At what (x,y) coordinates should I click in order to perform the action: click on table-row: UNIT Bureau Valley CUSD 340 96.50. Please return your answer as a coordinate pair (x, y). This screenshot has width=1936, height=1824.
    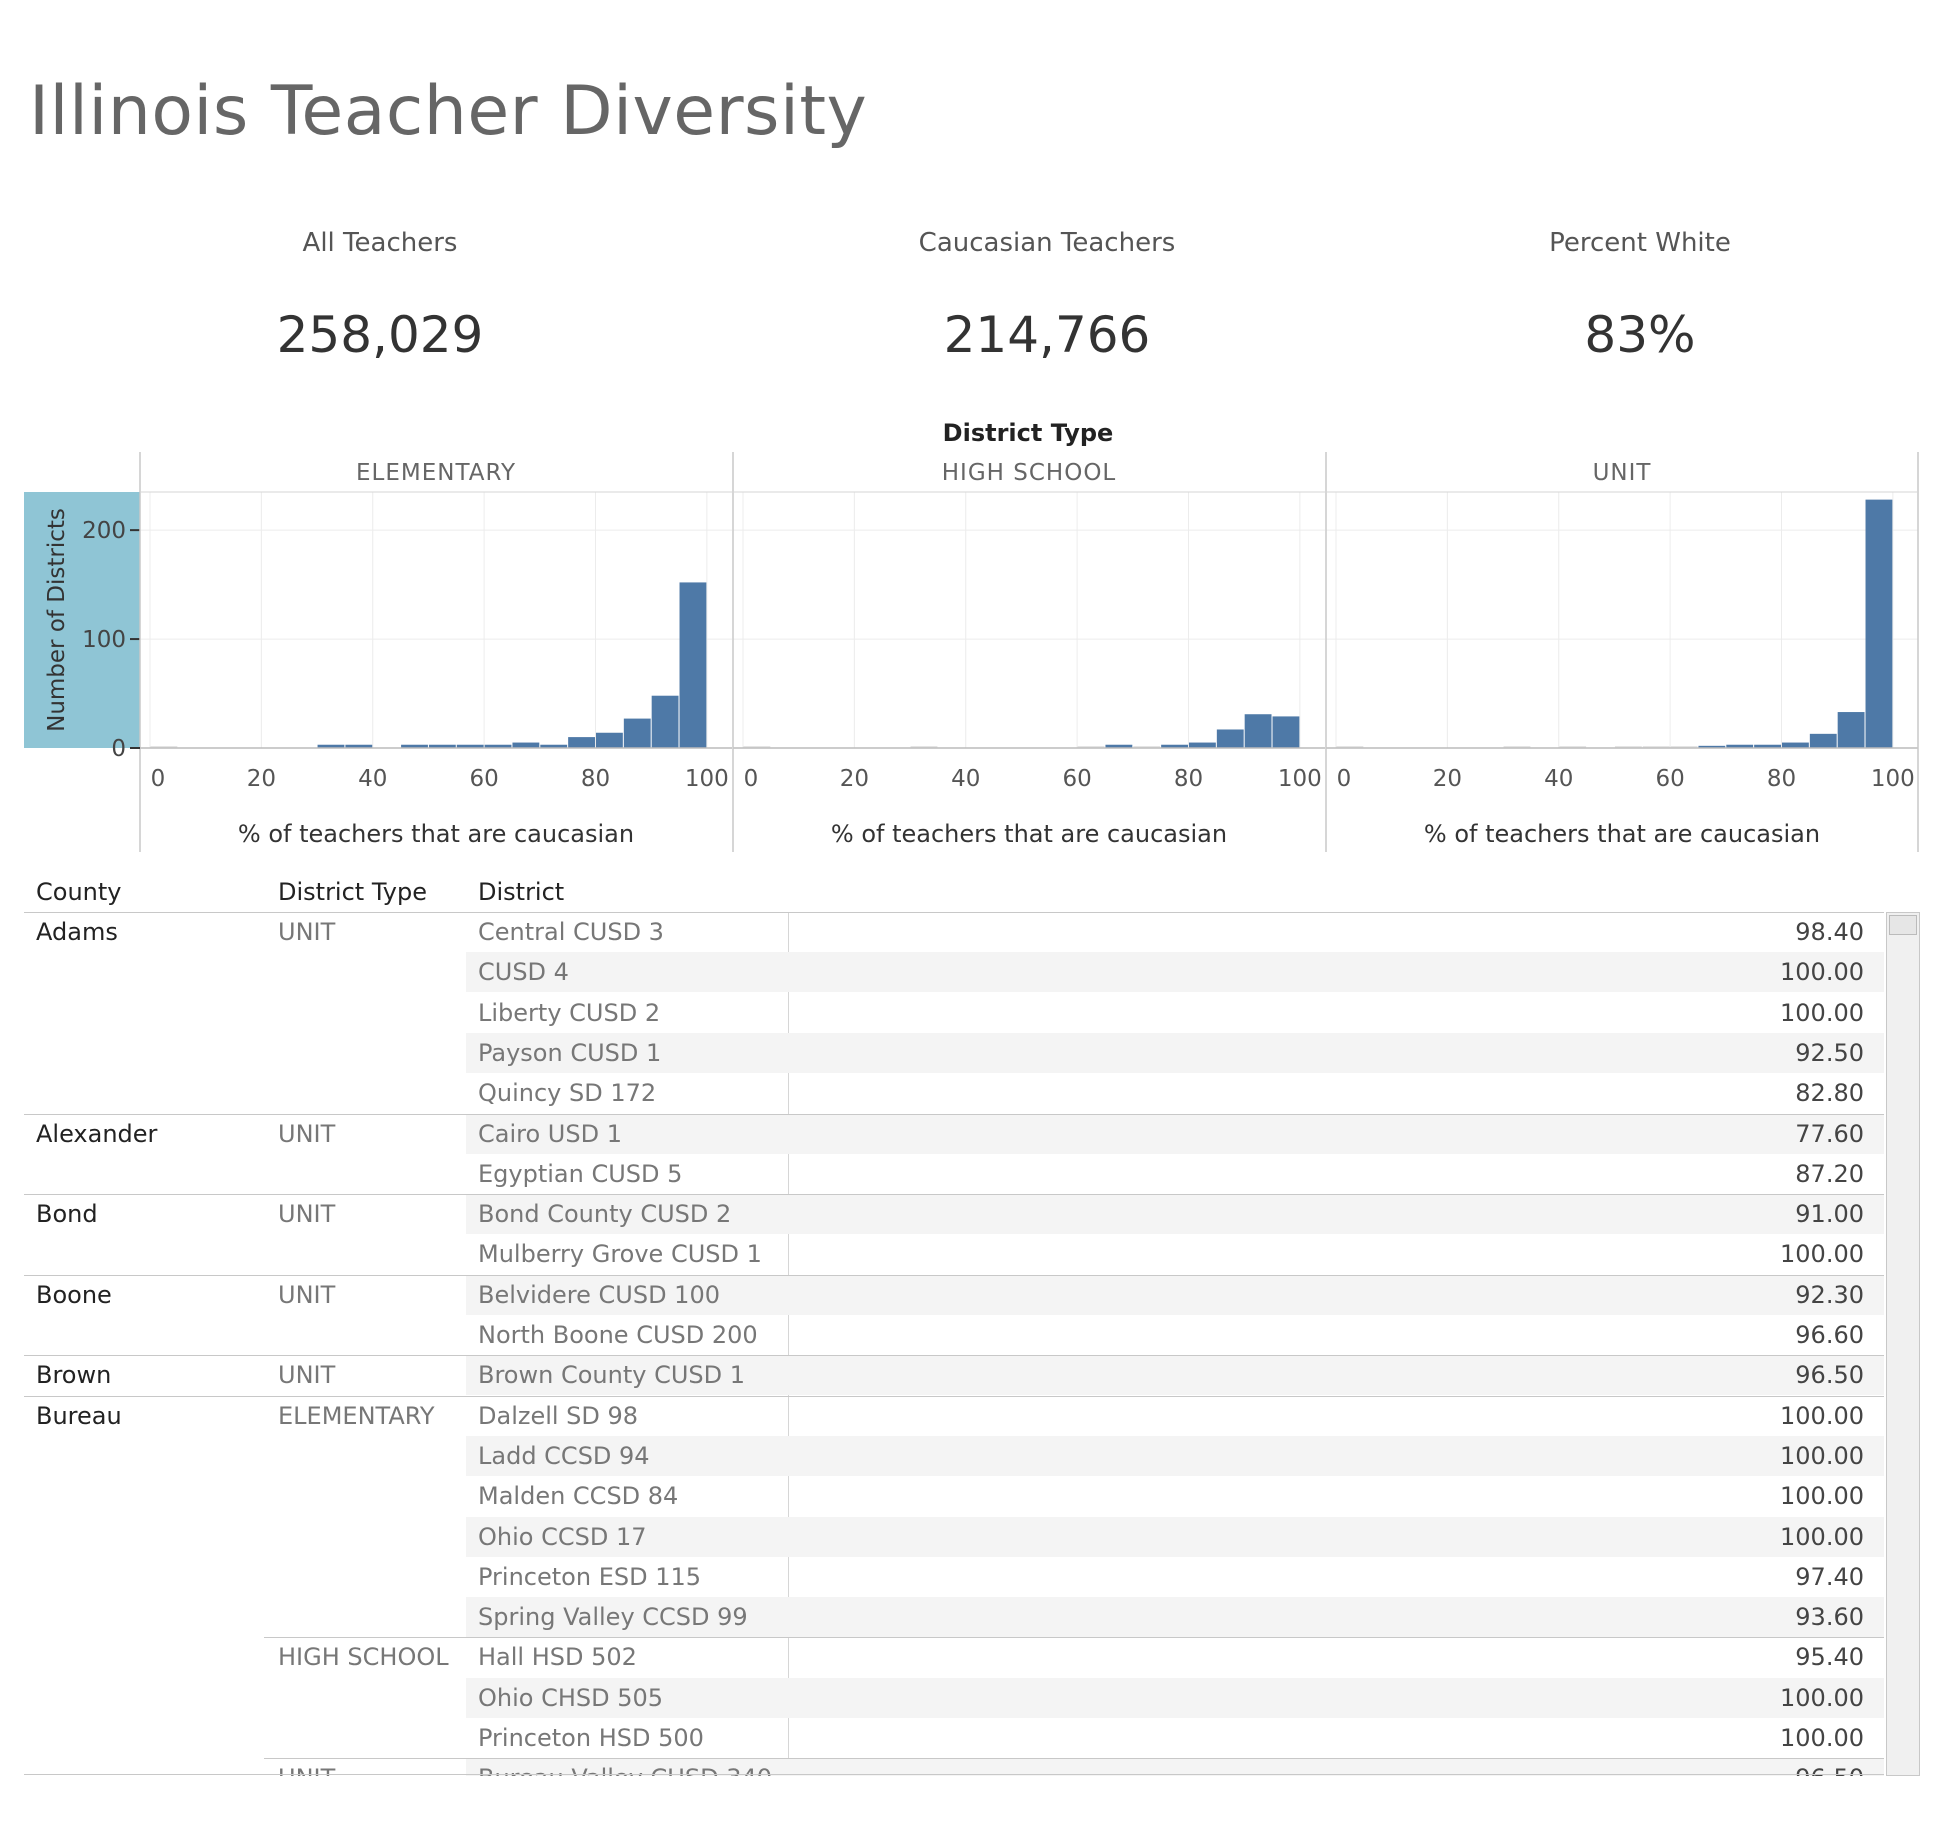
    Looking at the image, I should click on (954, 1767).